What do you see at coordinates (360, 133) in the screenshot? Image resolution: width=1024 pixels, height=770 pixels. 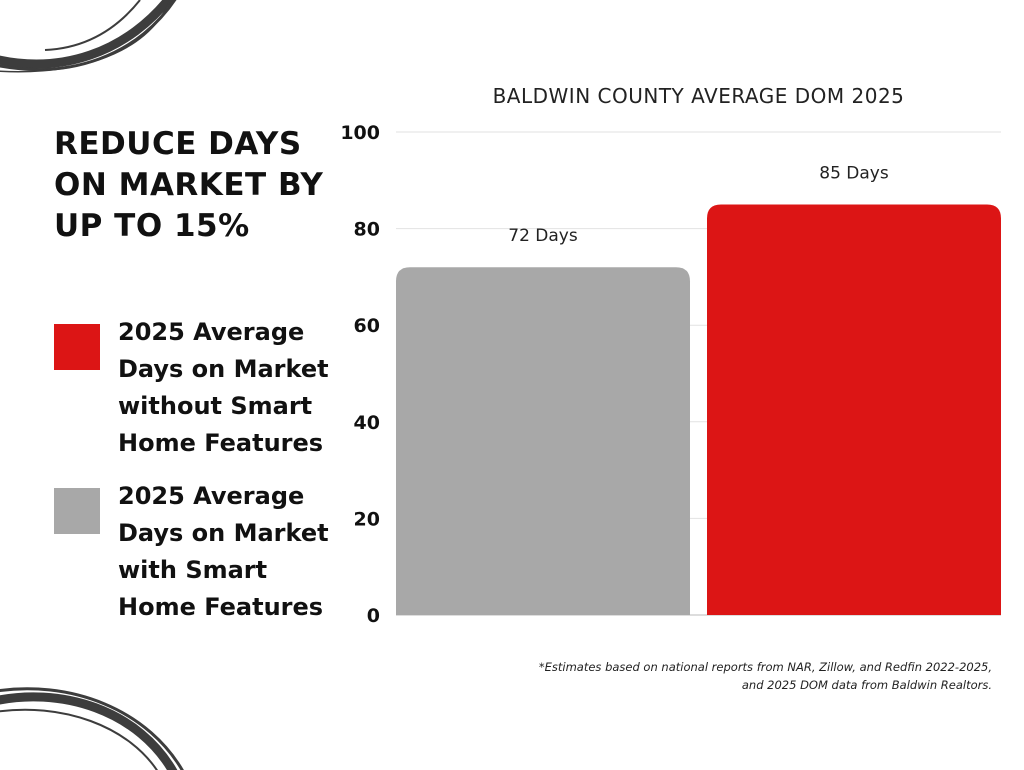 I see `y-tick-label: 100` at bounding box center [360, 133].